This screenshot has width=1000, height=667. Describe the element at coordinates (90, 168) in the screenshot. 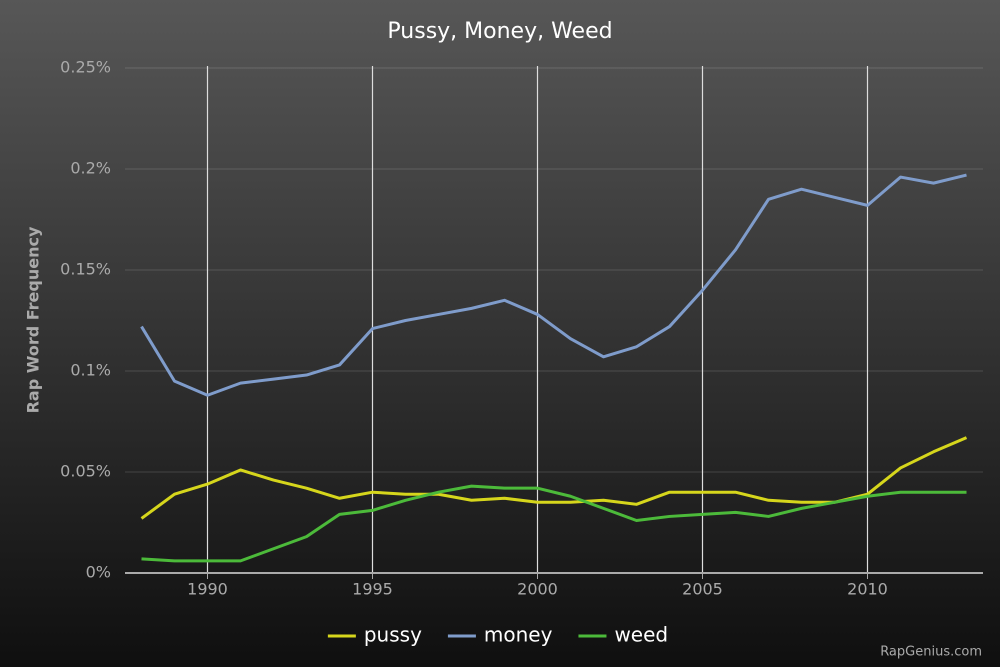

I see `y-tick-label: 0.2%` at that location.